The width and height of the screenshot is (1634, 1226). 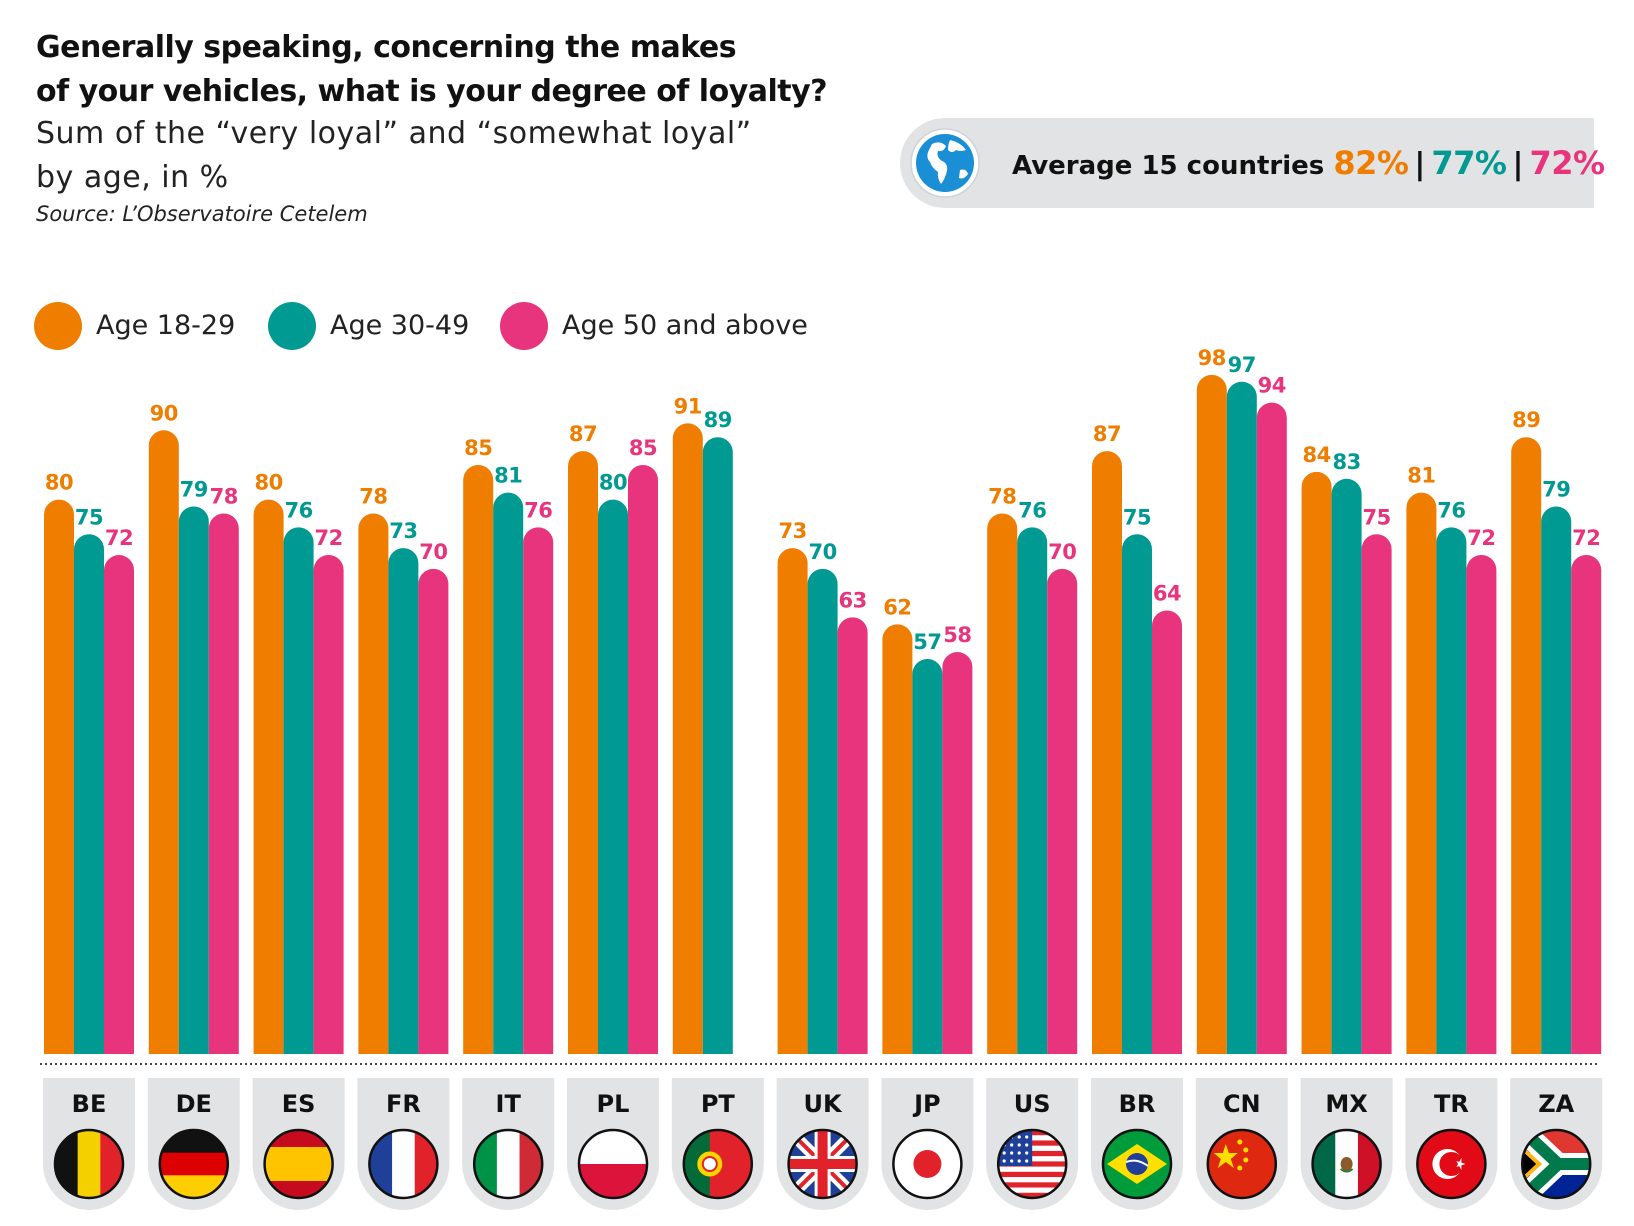 What do you see at coordinates (613, 1104) in the screenshot?
I see `tick-label: PL` at bounding box center [613, 1104].